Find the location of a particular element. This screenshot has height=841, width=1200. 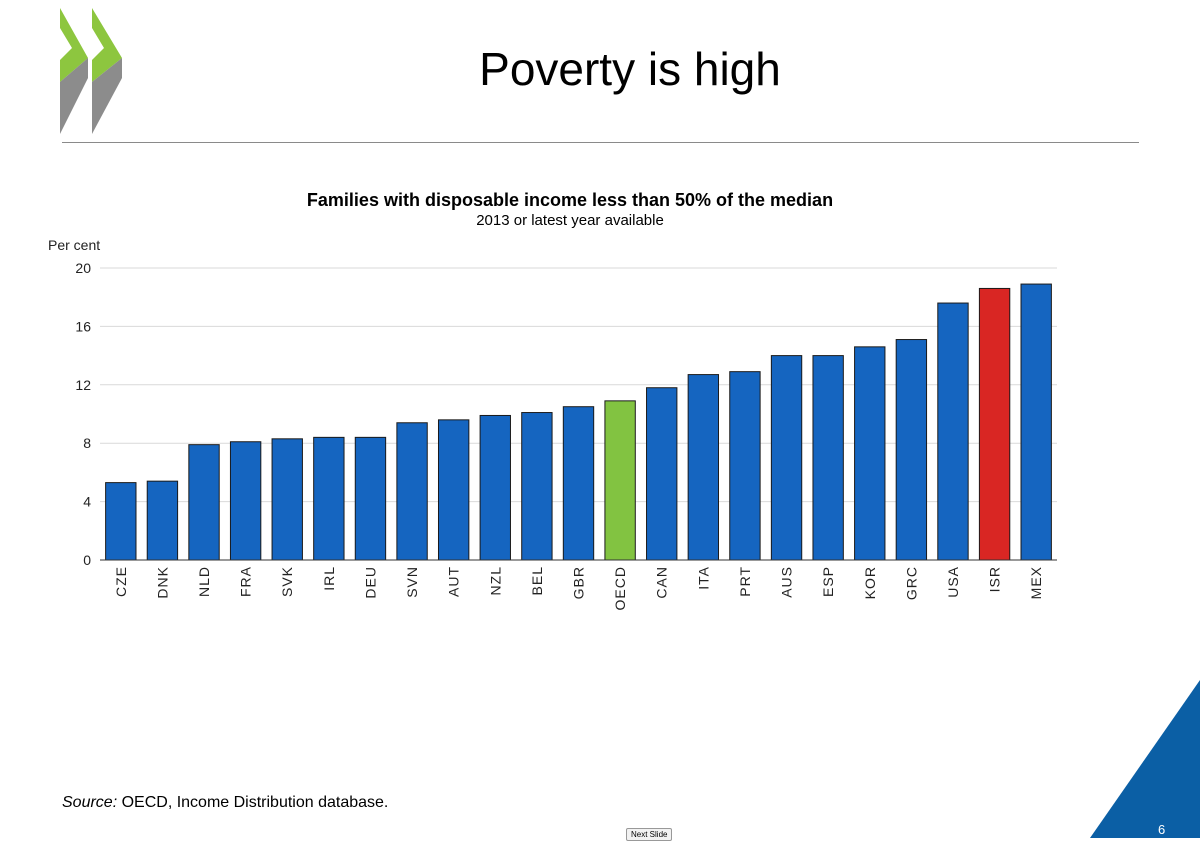

x-tick-label: PRT is located at coordinates (745, 581).